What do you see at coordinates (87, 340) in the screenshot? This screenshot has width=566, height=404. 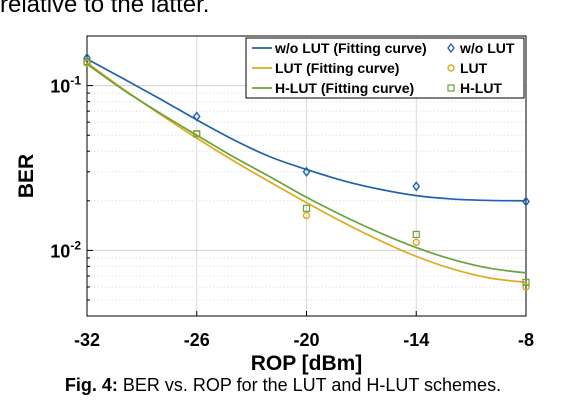 I see `x-tick-label: -32` at bounding box center [87, 340].